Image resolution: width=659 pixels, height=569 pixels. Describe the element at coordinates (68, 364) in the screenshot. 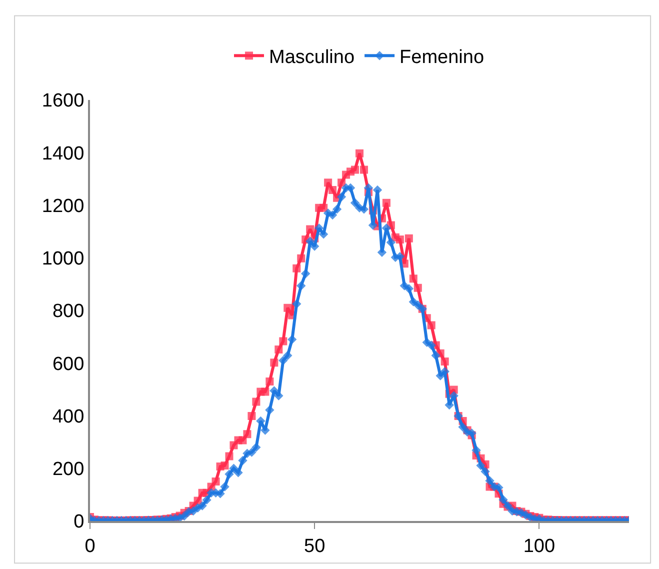

I see `y-tick-label: 600` at that location.